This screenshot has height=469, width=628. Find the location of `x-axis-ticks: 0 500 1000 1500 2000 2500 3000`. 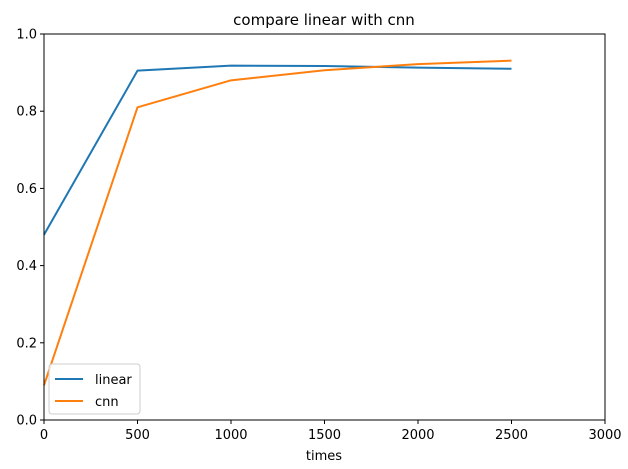

x-axis-ticks: 0 500 1000 1500 2000 2500 3000 is located at coordinates (331, 431).